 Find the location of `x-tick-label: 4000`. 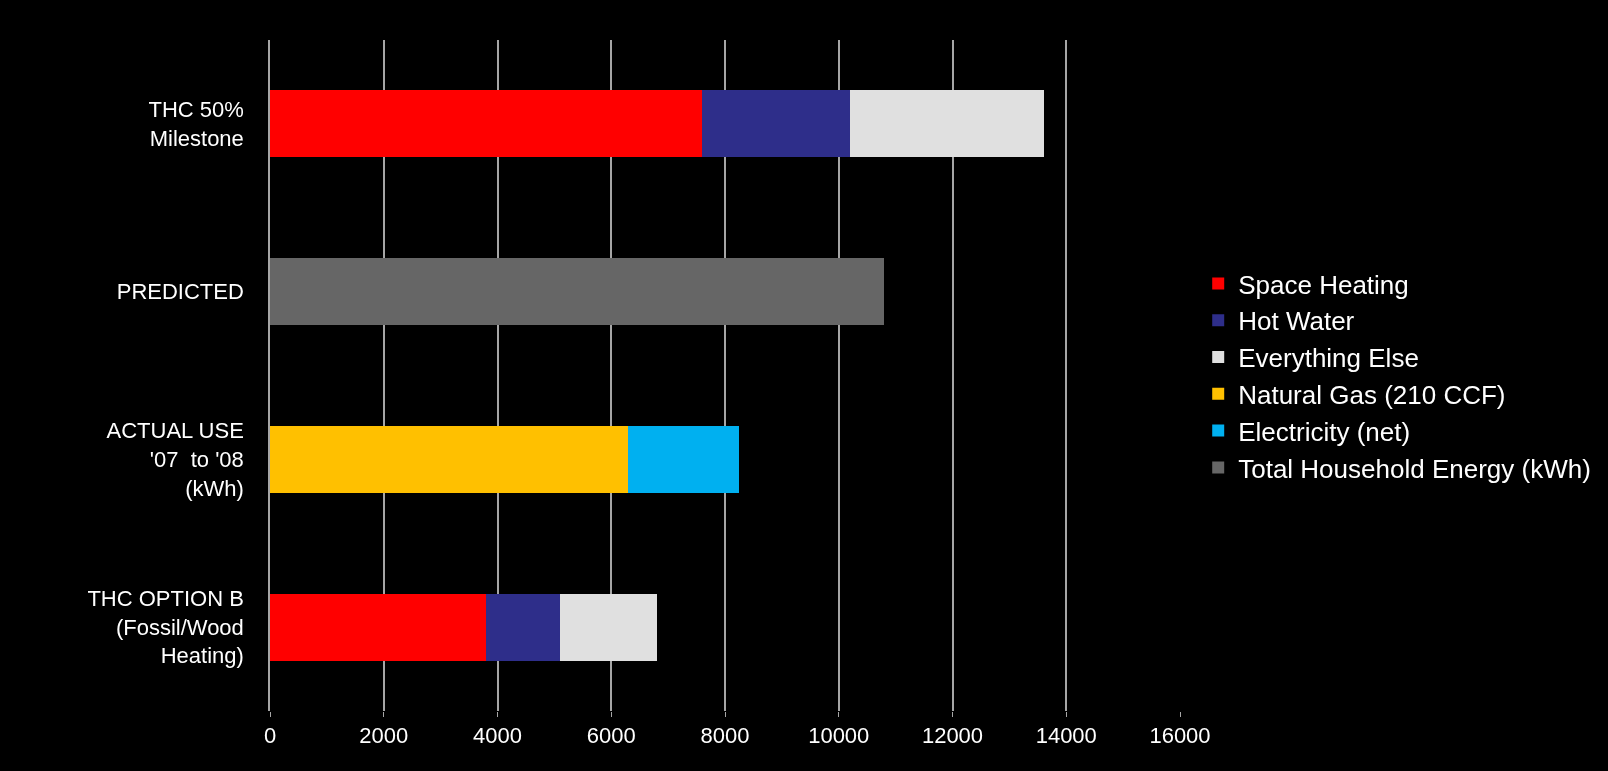

x-tick-label: 4000 is located at coordinates (497, 736).